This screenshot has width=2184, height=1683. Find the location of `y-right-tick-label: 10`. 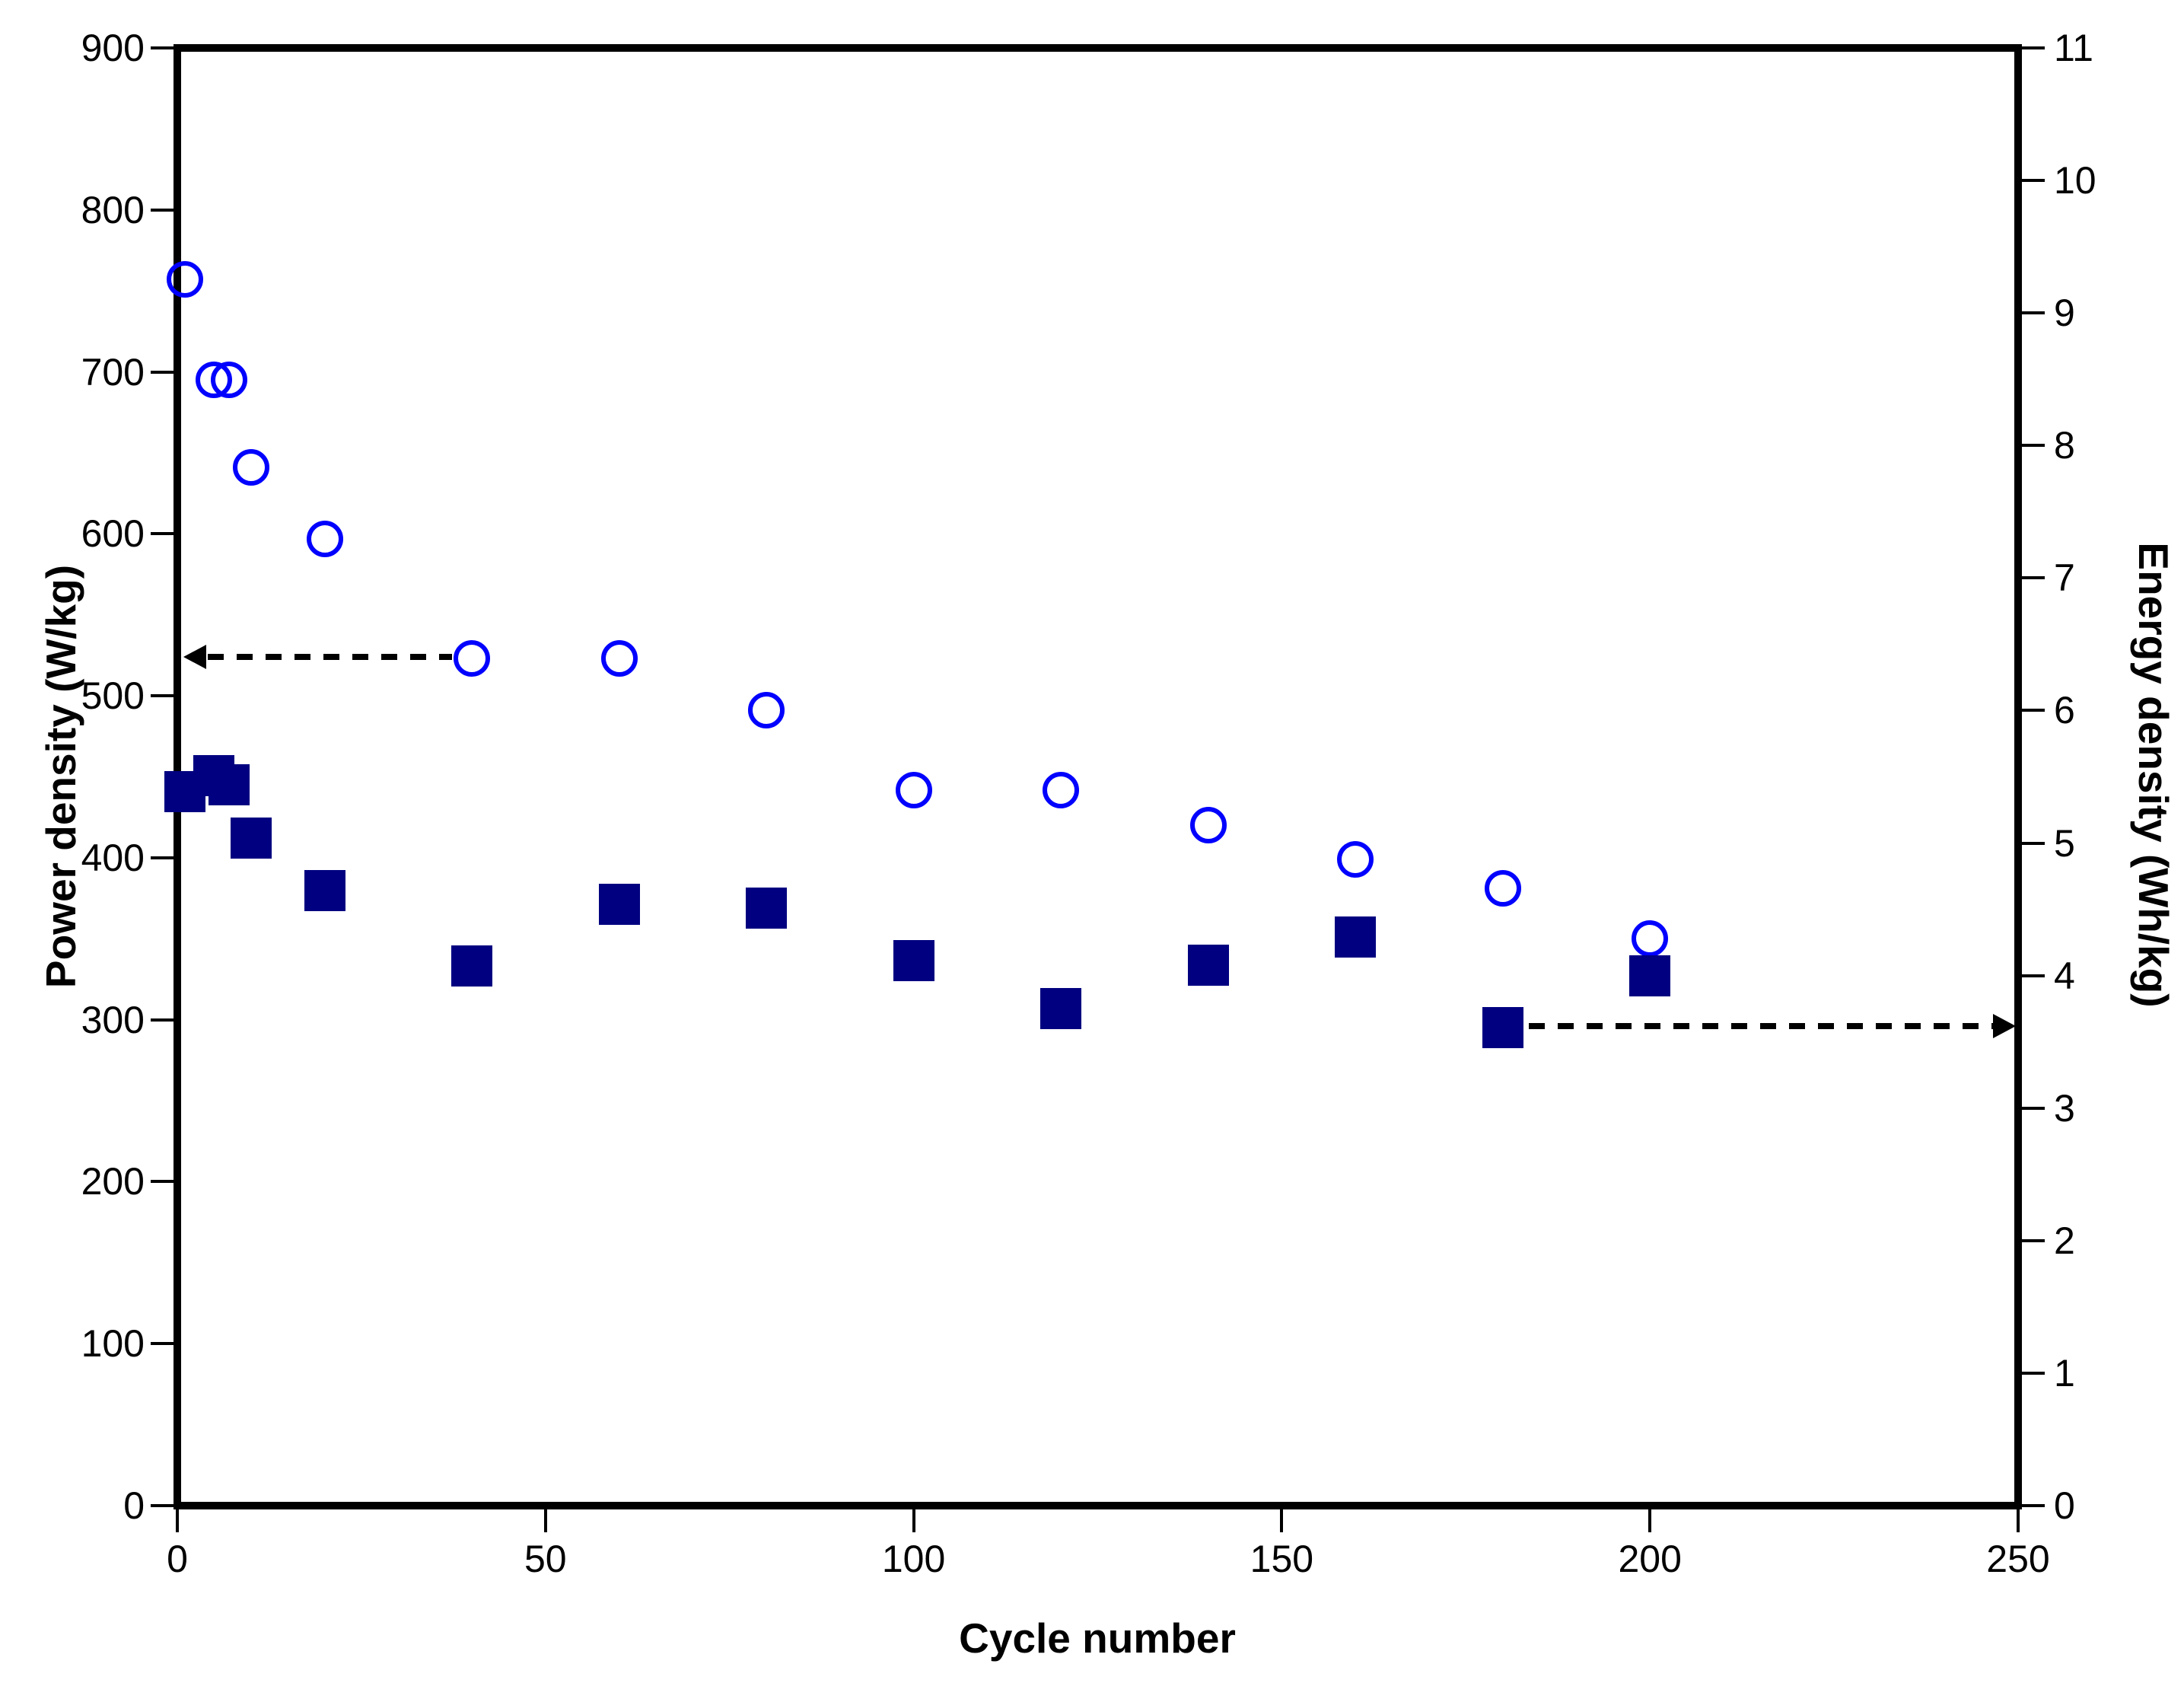

y-right-tick-label: 10 is located at coordinates (2075, 180).